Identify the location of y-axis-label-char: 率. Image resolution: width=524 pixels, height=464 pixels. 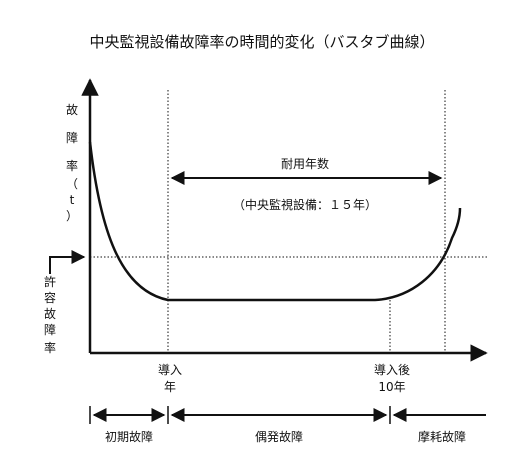
(72, 165).